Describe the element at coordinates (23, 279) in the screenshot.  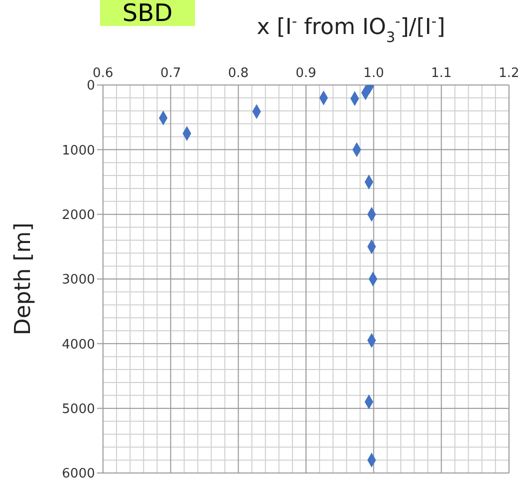
I see `y-axis-title: Depth [m]` at that location.